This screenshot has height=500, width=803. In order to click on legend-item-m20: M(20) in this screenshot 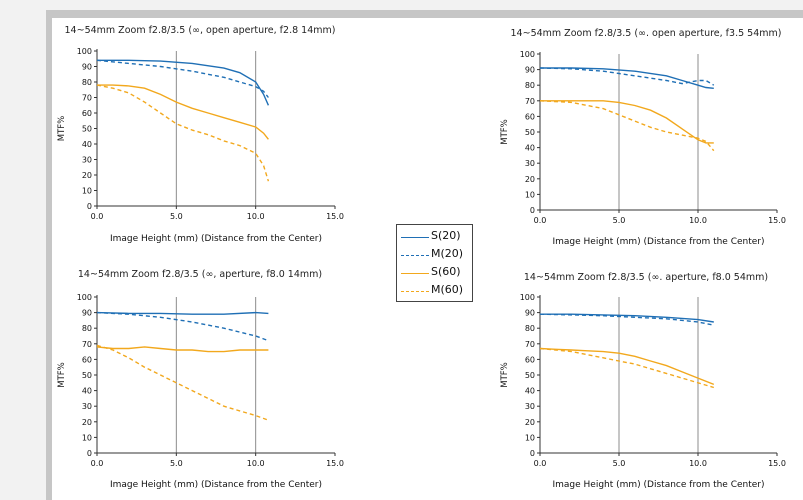, I will do `click(434, 255)`.